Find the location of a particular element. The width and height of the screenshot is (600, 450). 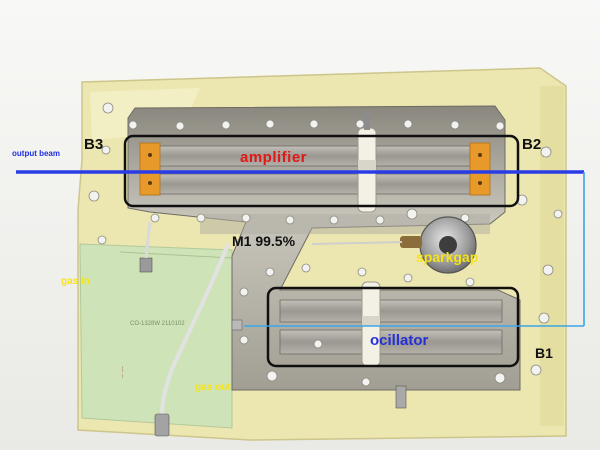

gas-fitting-small is located at coordinates (237, 325).